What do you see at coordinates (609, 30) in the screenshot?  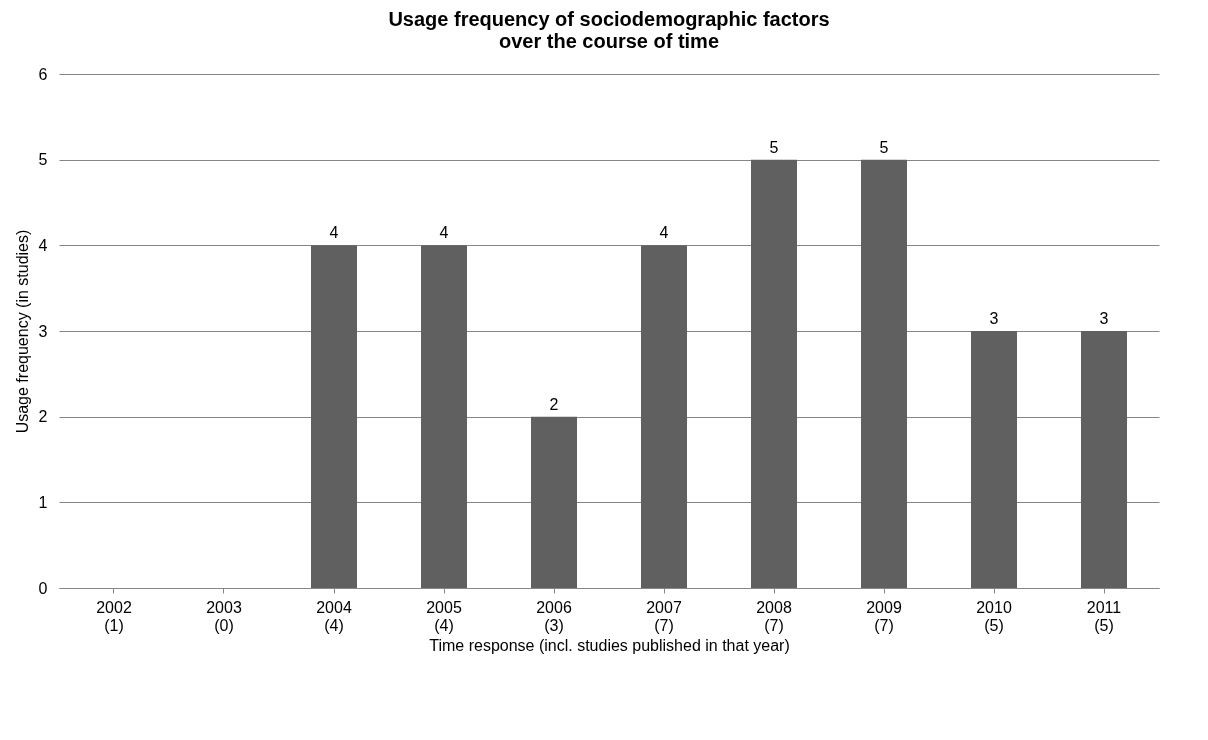 I see `chart-title: Usage frequency of sociodemographic factors over the course of time` at bounding box center [609, 30].